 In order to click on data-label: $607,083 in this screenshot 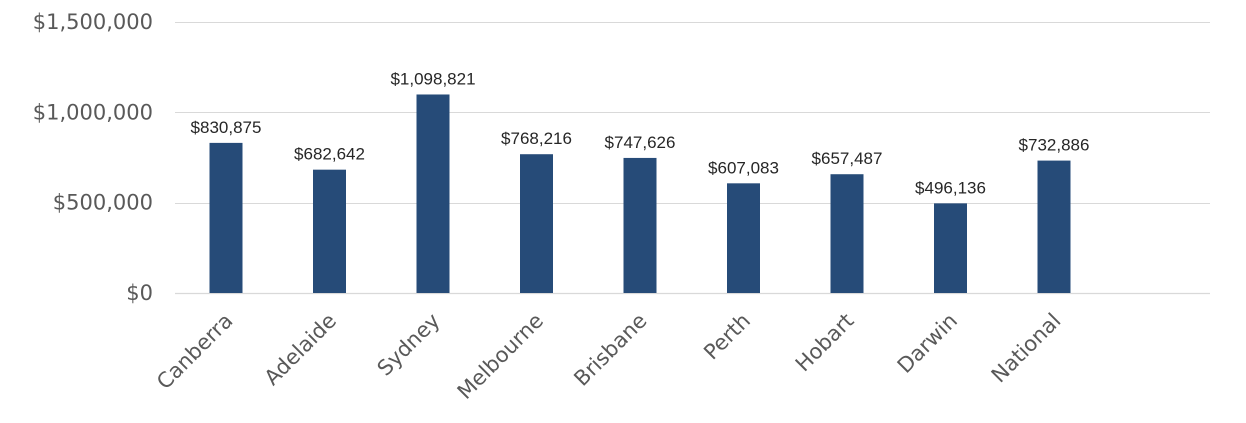, I will do `click(743, 167)`.